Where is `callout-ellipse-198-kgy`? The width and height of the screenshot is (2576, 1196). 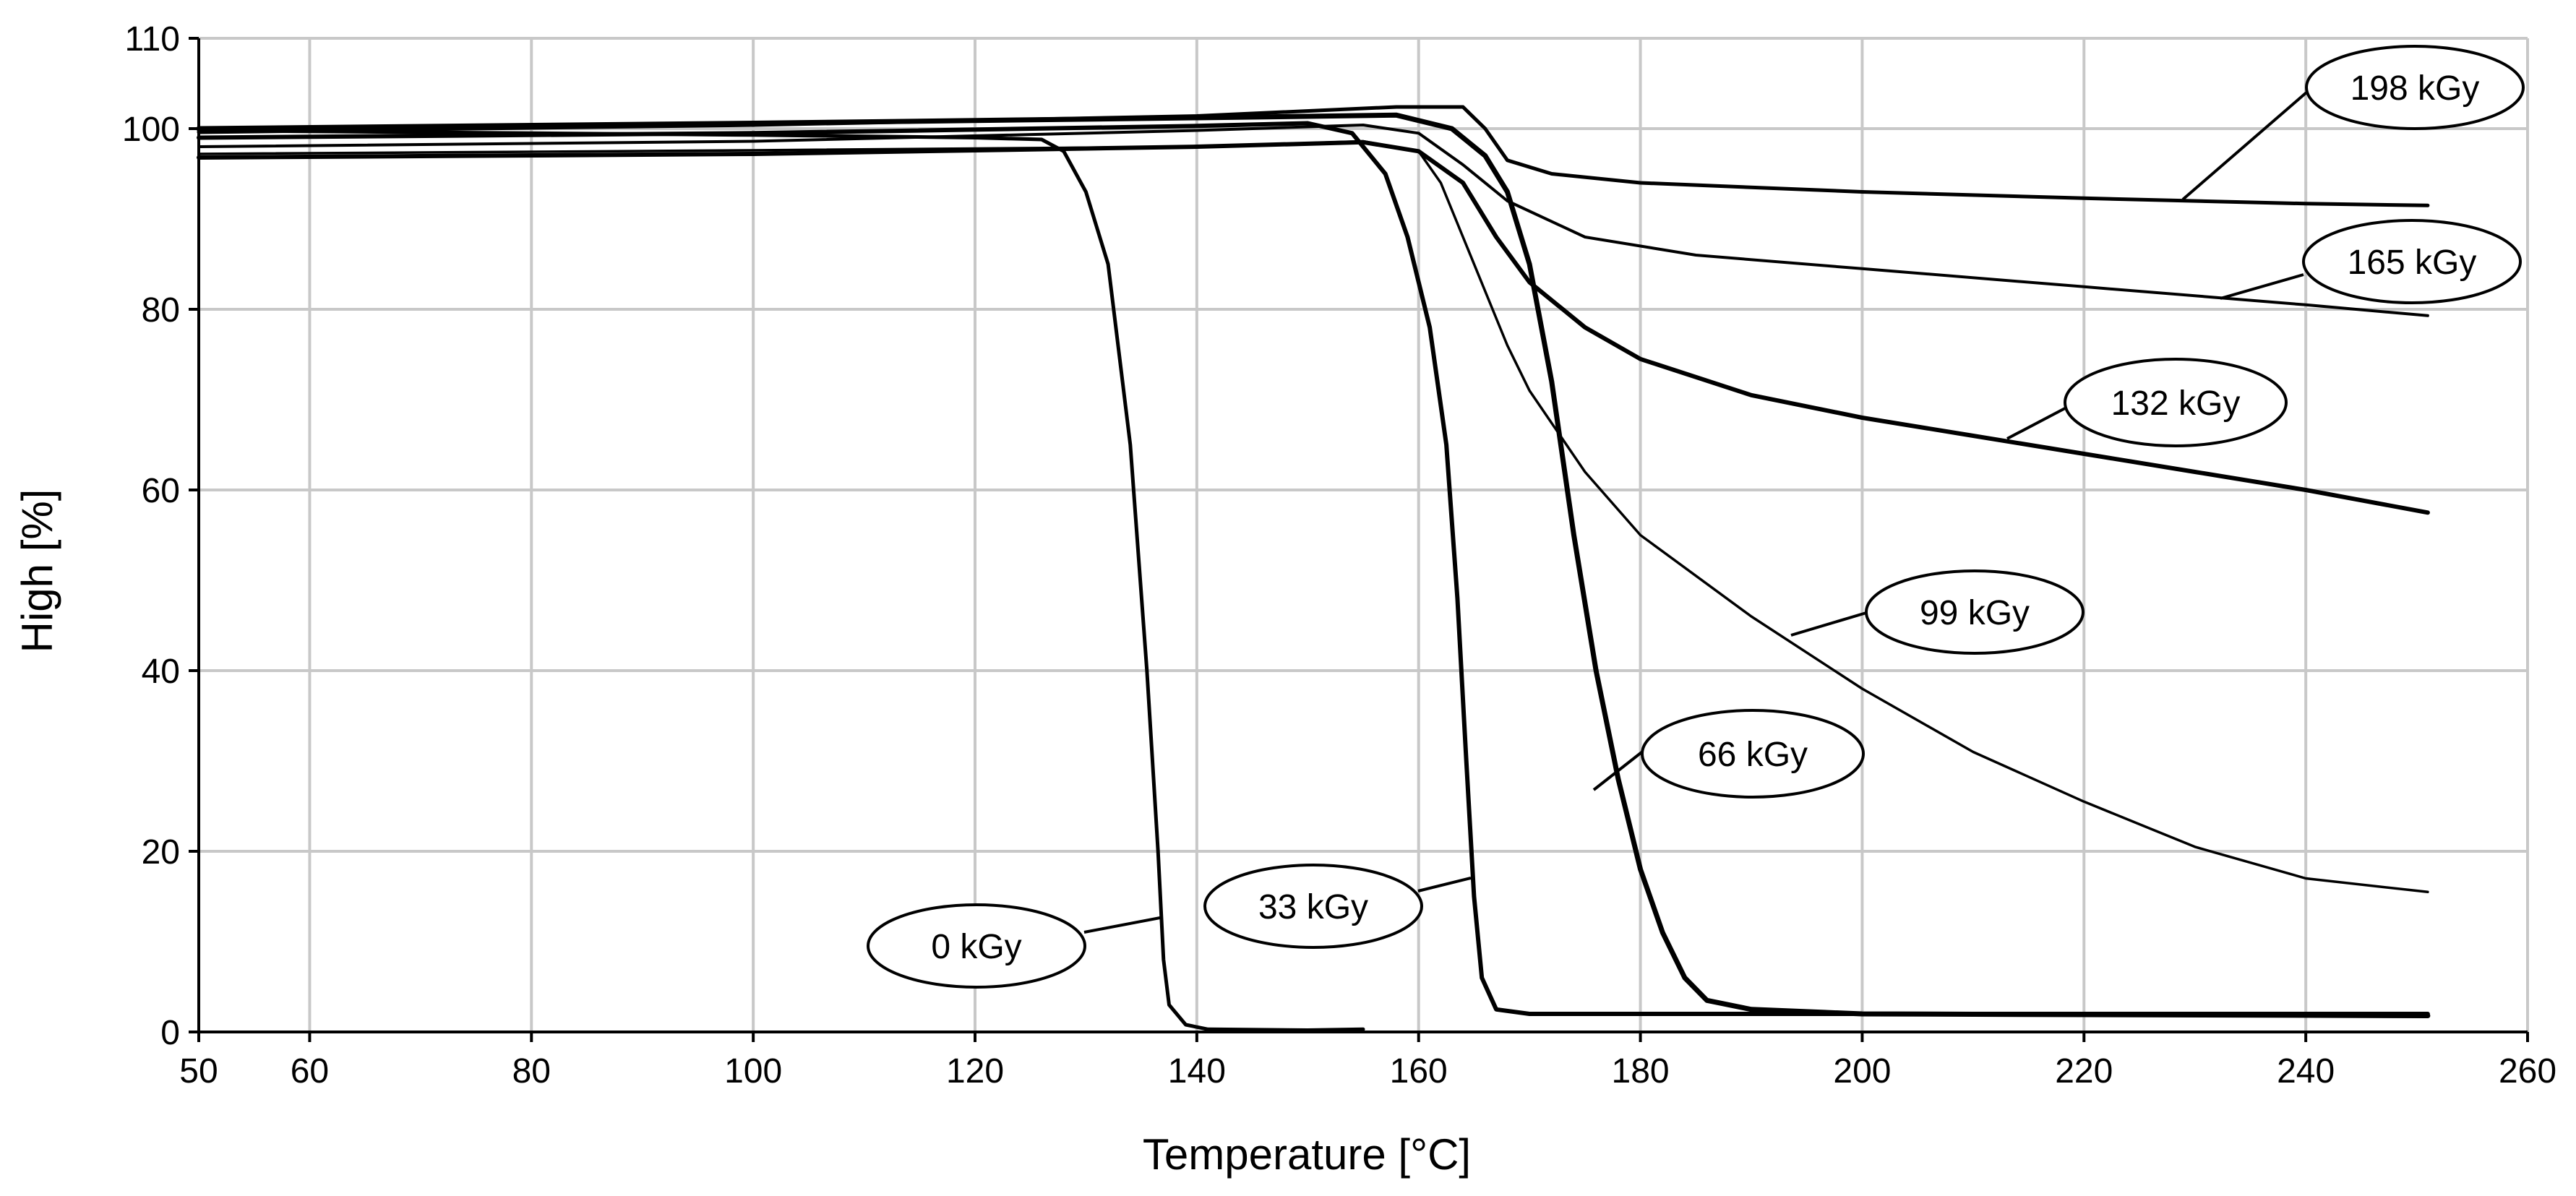 callout-ellipse-198-kgy is located at coordinates (2415, 87).